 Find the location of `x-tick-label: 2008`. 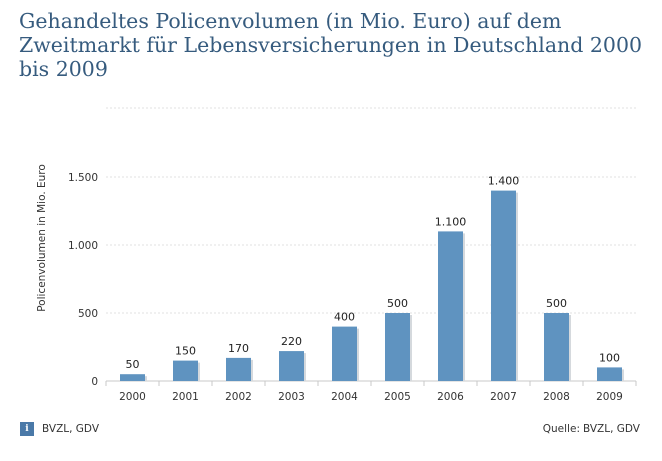

x-tick-label: 2008 is located at coordinates (556, 397).